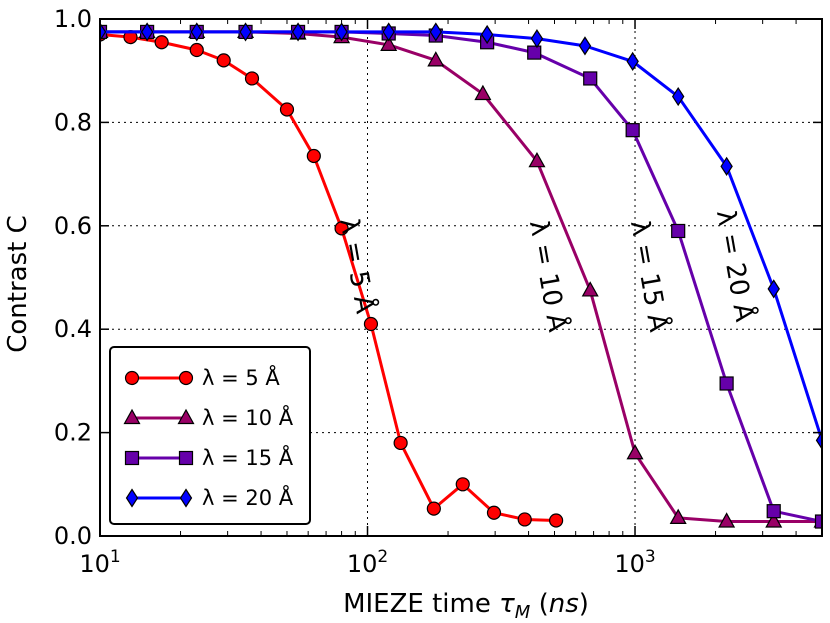 The image size is (830, 623). I want to click on legend: λ = 5 Å λ = 10 Å λ = 15 Å λ = 20 Å, so click(210, 435).